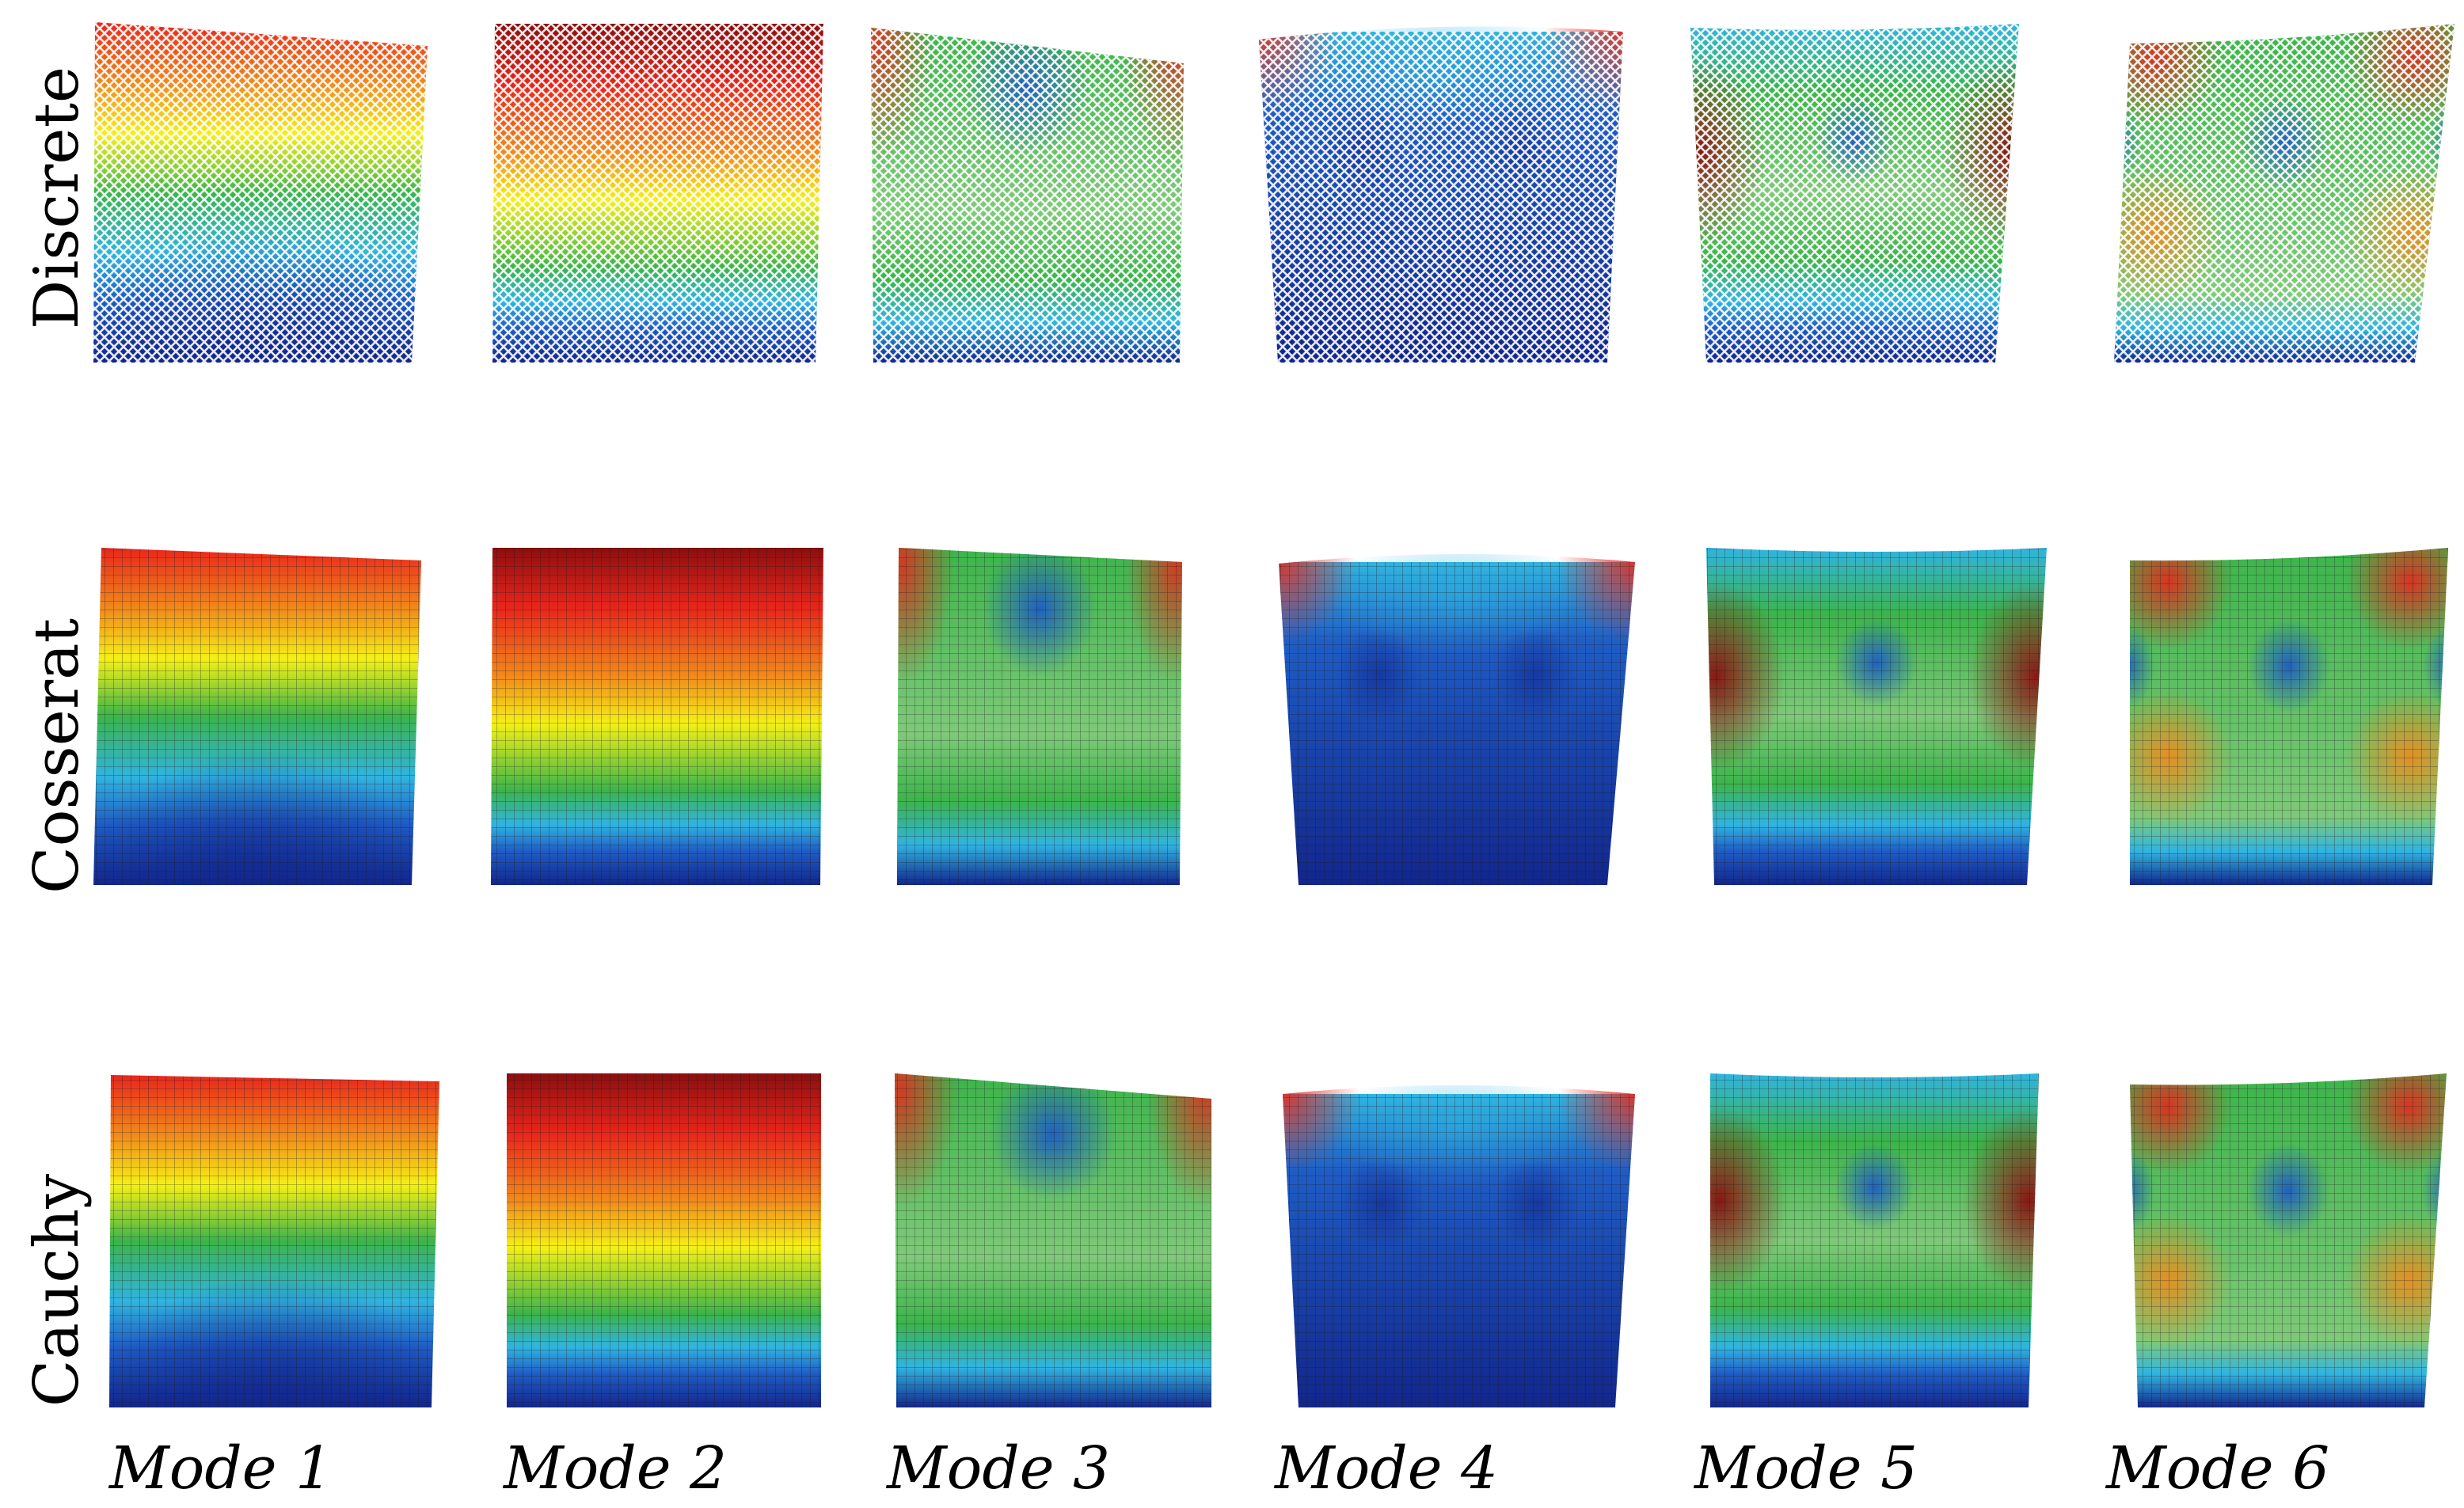  Describe the element at coordinates (997, 1468) in the screenshot. I see `mode-label-3: Mode 3` at that location.